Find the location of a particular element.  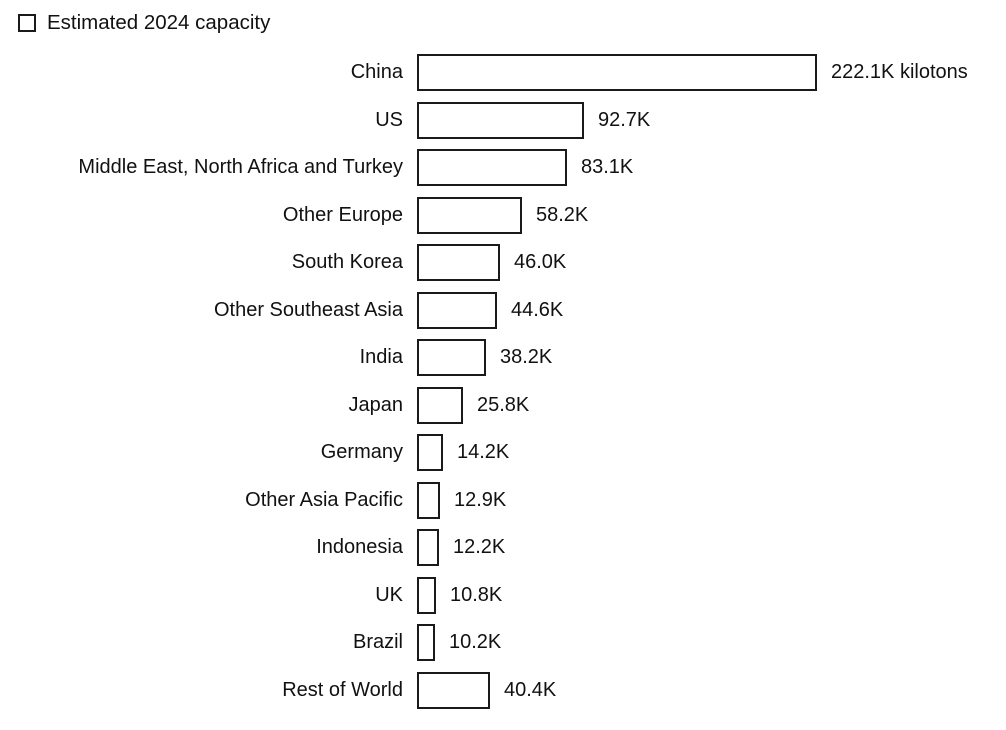

bar-row: South Korea 46.0K is located at coordinates (503, 263).